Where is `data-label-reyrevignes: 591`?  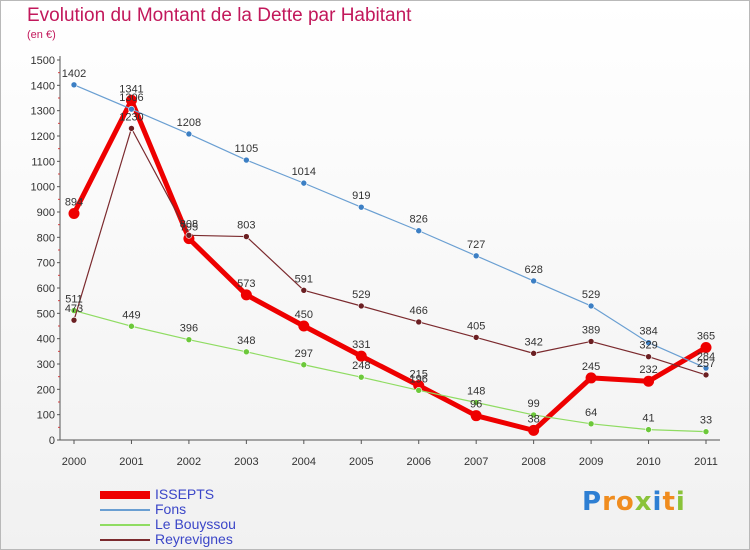 data-label-reyrevignes: 591 is located at coordinates (304, 279).